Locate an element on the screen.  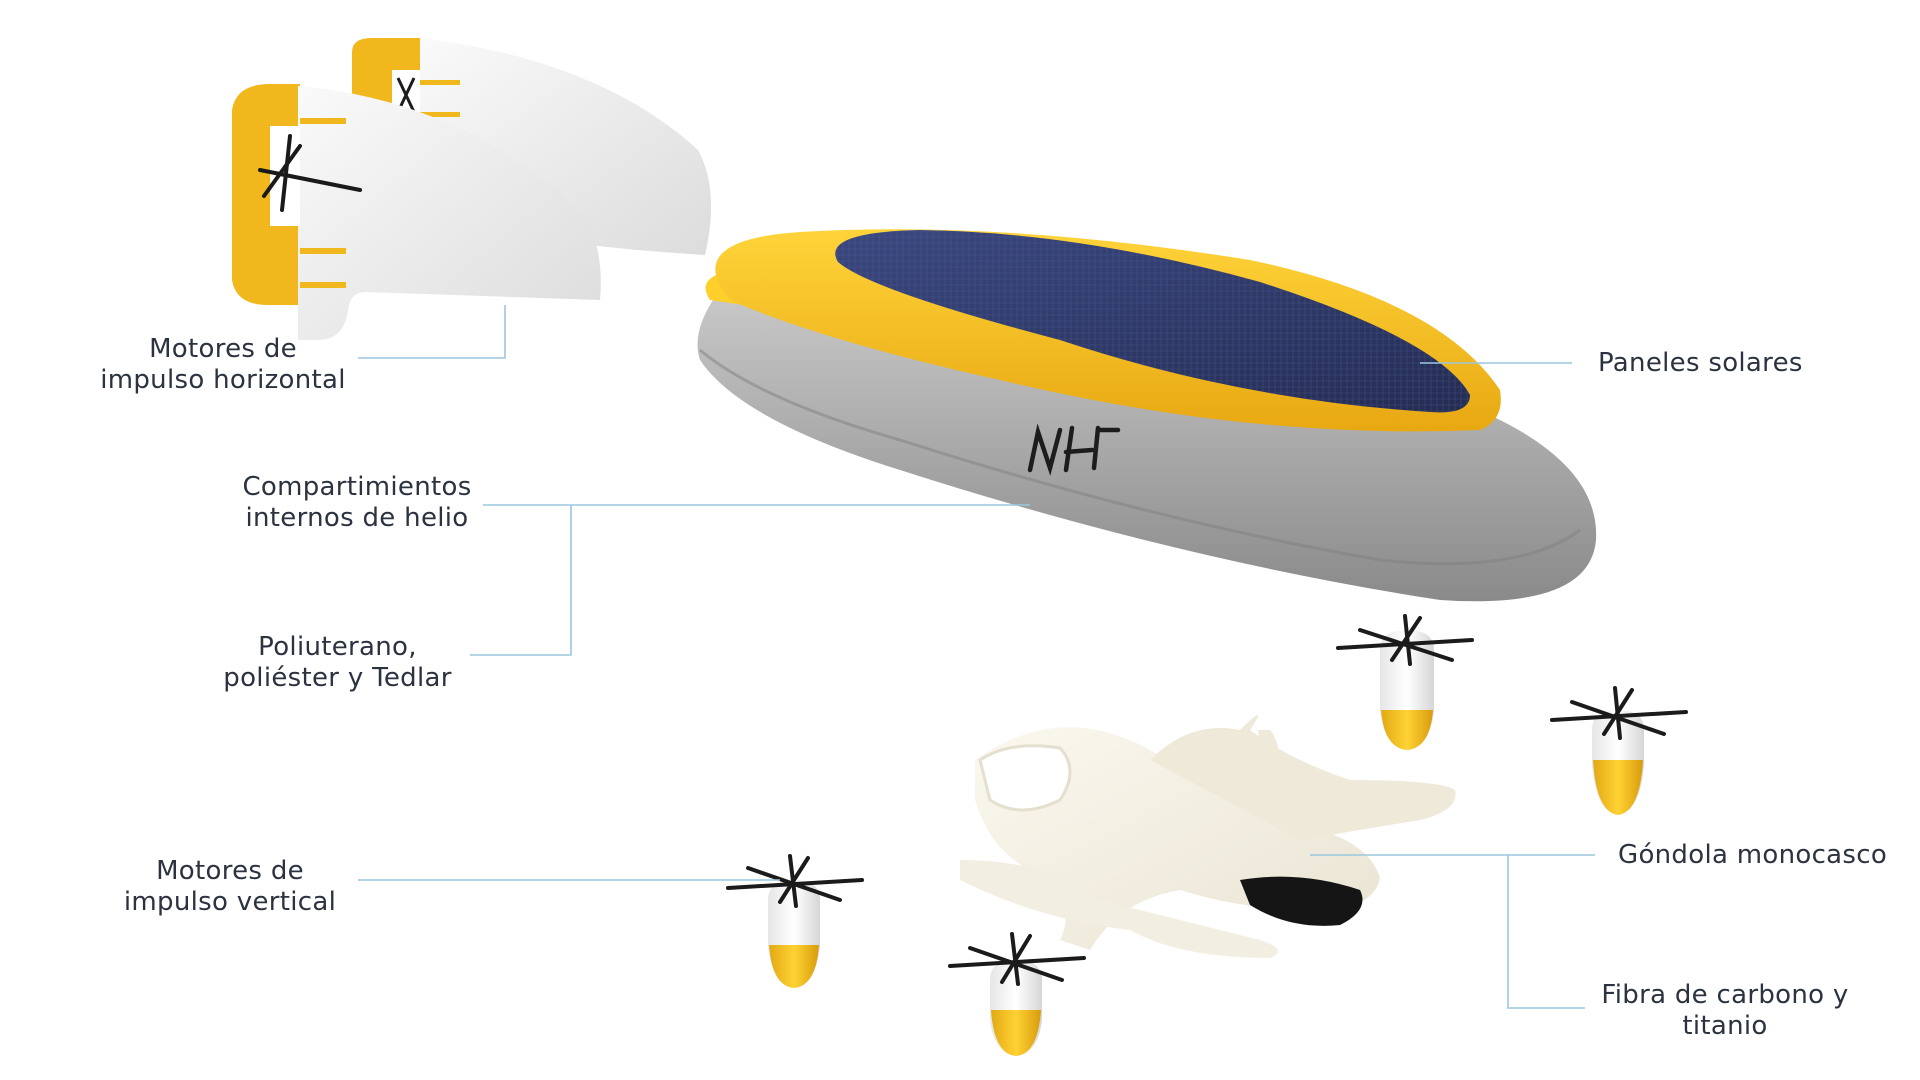
gondola is located at coordinates (1208, 836).